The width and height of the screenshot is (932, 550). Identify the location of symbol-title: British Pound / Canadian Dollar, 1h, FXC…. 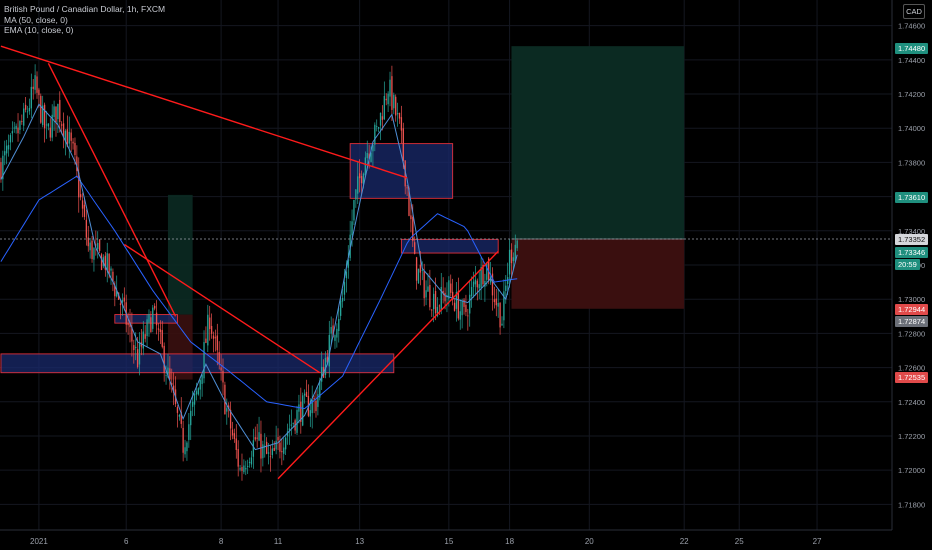
(85, 9).